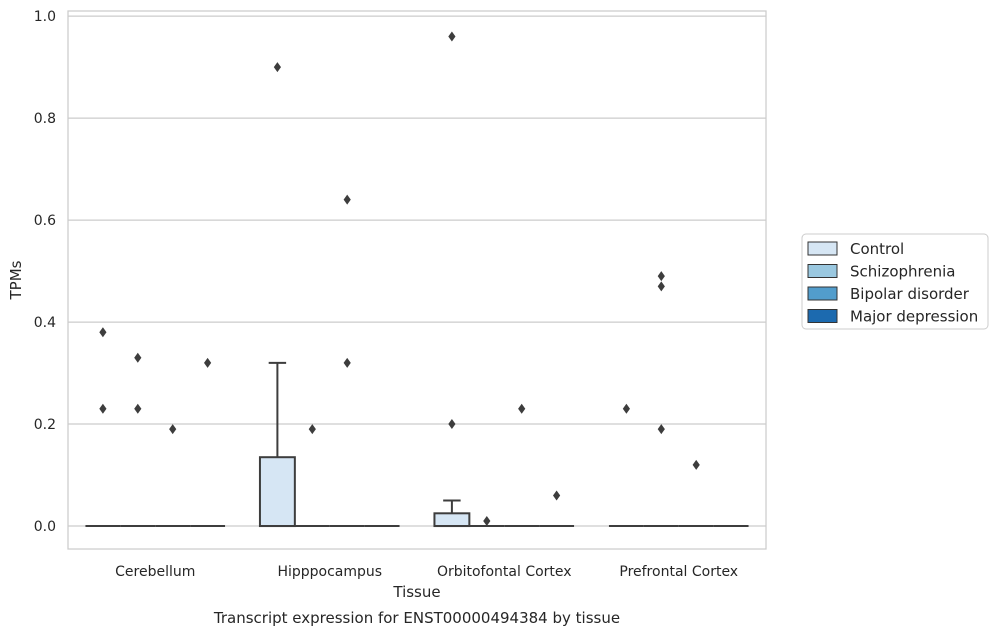 This screenshot has height=636, width=997. I want to click on legend-label: Major depression, so click(914, 317).